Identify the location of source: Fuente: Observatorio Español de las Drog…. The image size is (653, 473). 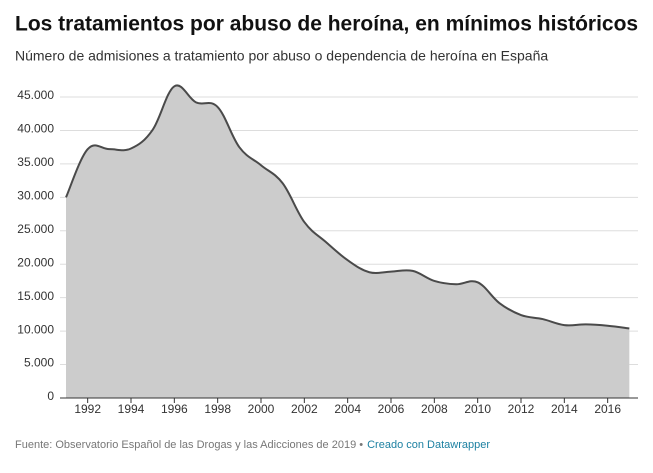
(189, 445).